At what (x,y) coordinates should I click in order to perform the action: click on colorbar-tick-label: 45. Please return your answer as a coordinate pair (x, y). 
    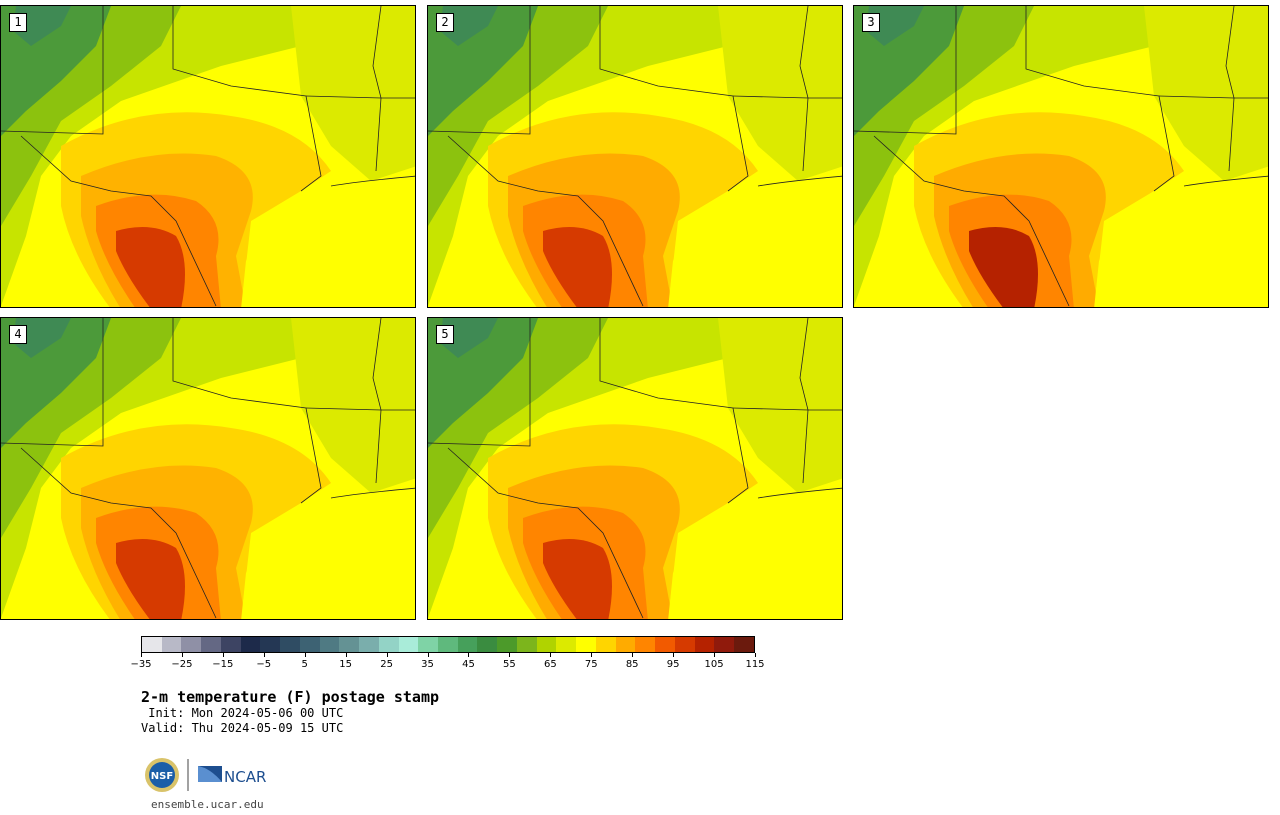
    Looking at the image, I should click on (468, 664).